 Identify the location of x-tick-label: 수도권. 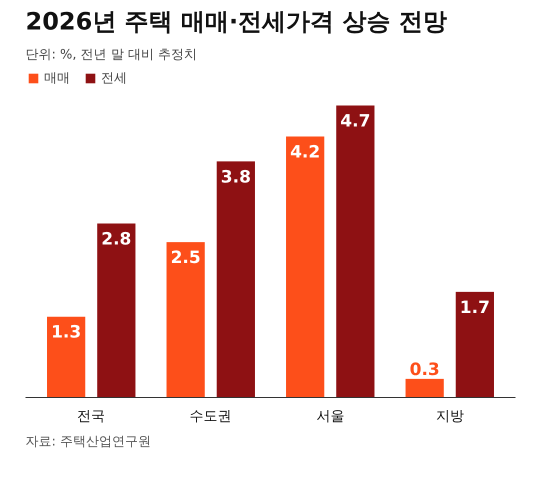
(211, 416).